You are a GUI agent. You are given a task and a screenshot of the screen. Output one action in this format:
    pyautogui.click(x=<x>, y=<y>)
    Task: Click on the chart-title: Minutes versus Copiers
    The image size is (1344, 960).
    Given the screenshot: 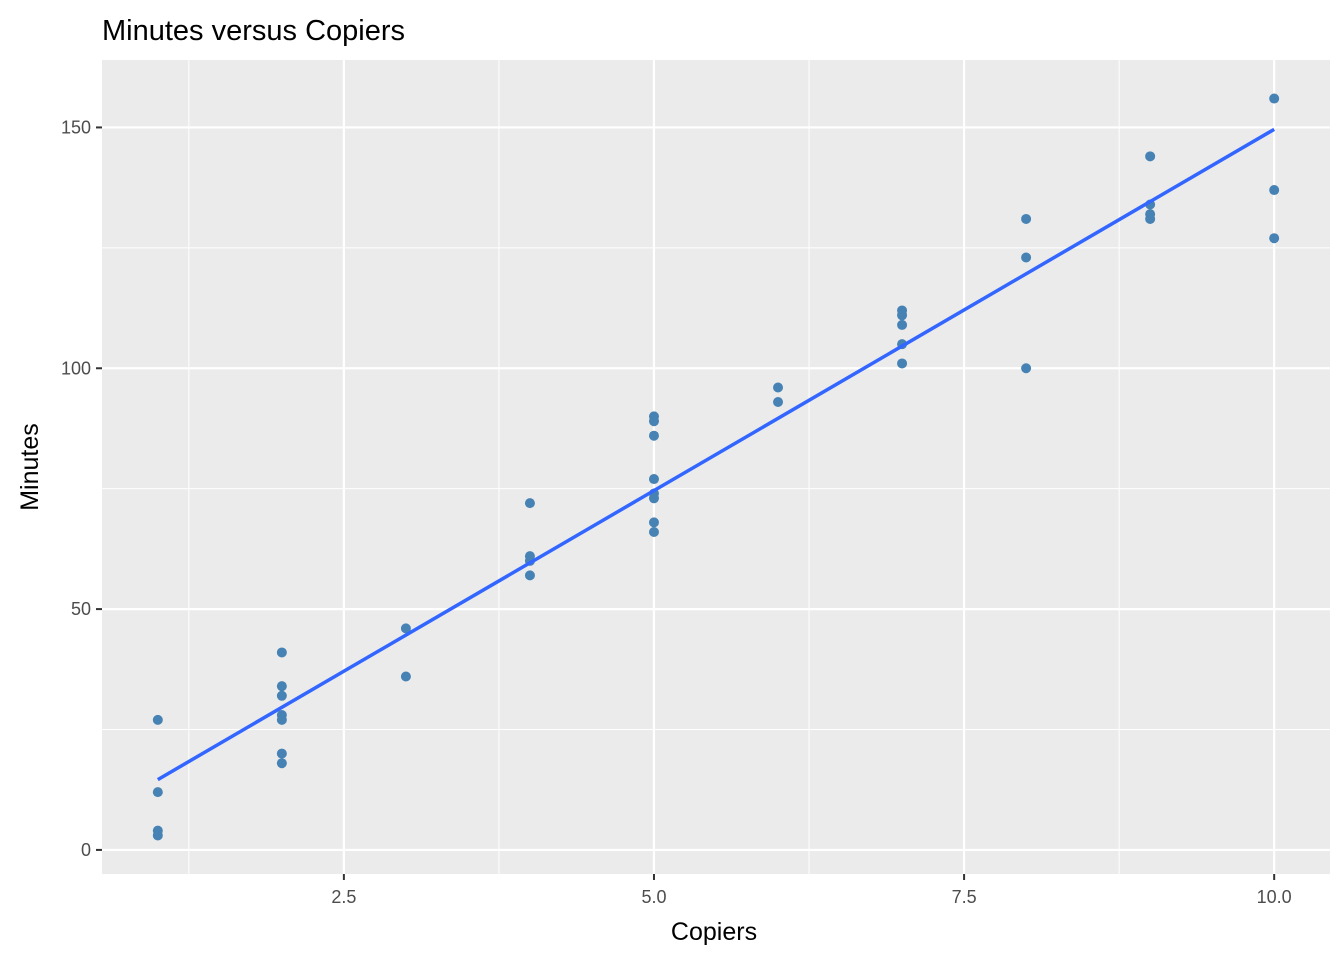 What is the action you would take?
    pyautogui.click(x=253, y=31)
    